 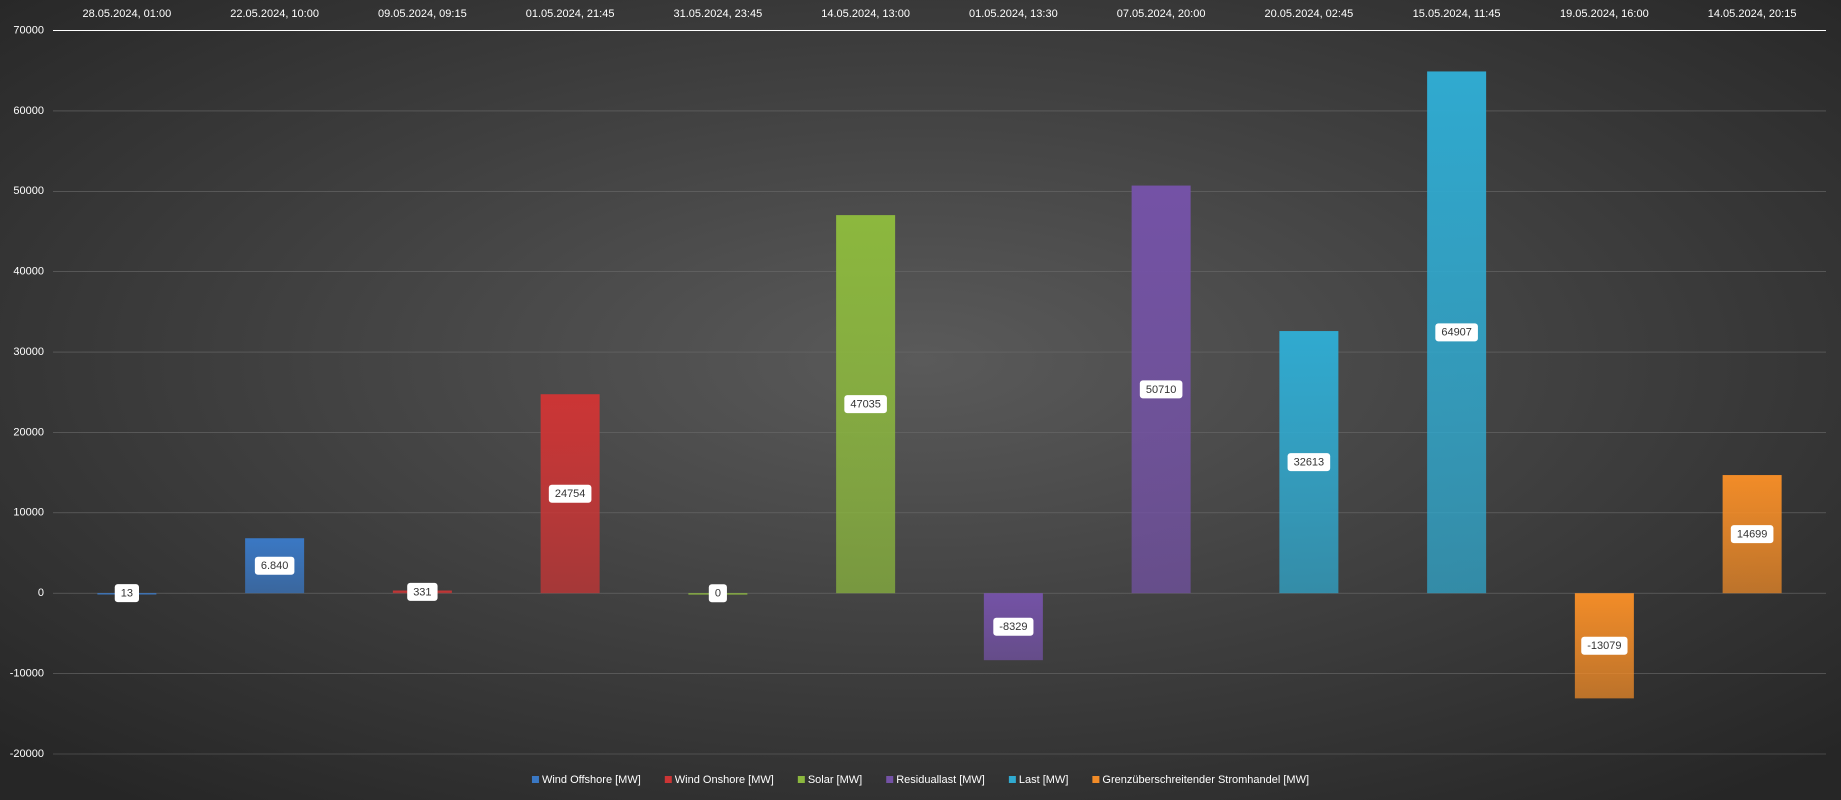 What do you see at coordinates (724, 780) in the screenshot?
I see `legend-label: Wind Onshore [MW]` at bounding box center [724, 780].